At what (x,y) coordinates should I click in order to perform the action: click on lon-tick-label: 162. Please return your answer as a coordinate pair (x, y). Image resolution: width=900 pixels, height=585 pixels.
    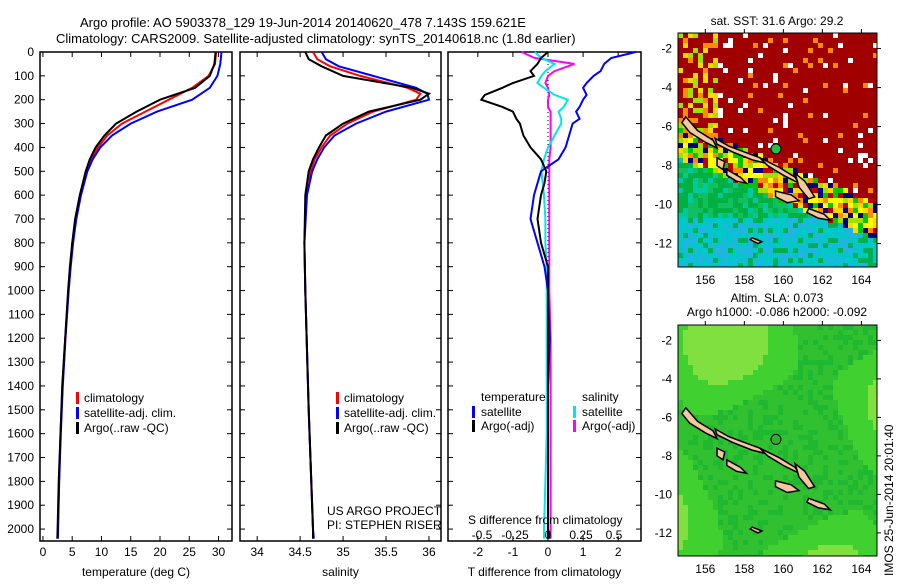
    Looking at the image, I should click on (822, 280).